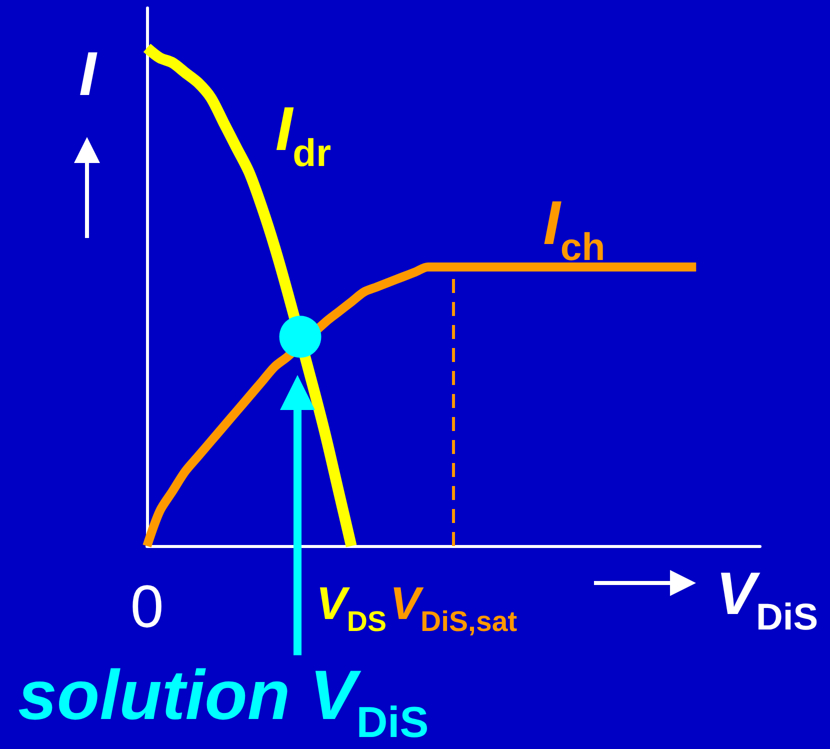 The width and height of the screenshot is (830, 749). I want to click on text: solution V$_{DiS}$, so click(223, 702).